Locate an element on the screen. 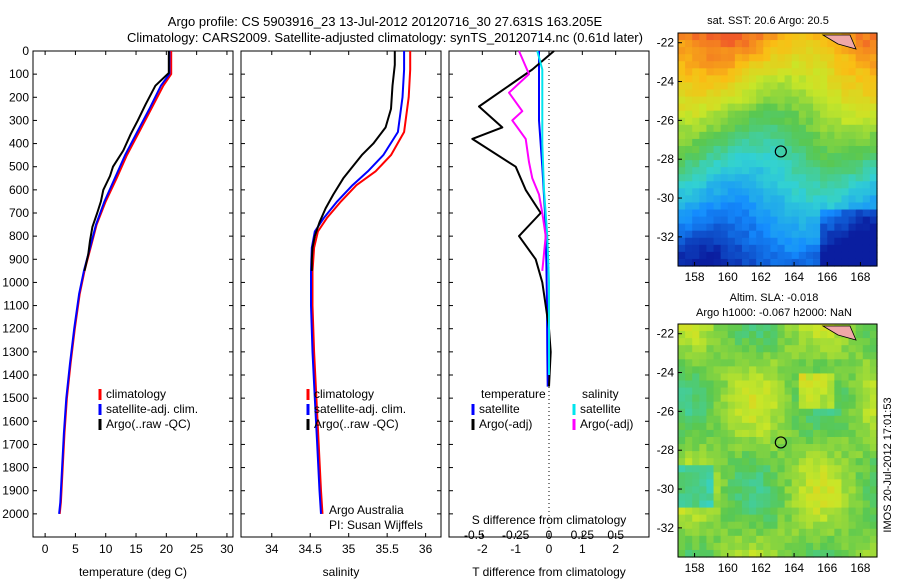 Image resolution: width=900 pixels, height=580 pixels. y-tick-label: -26 is located at coordinates (666, 120).